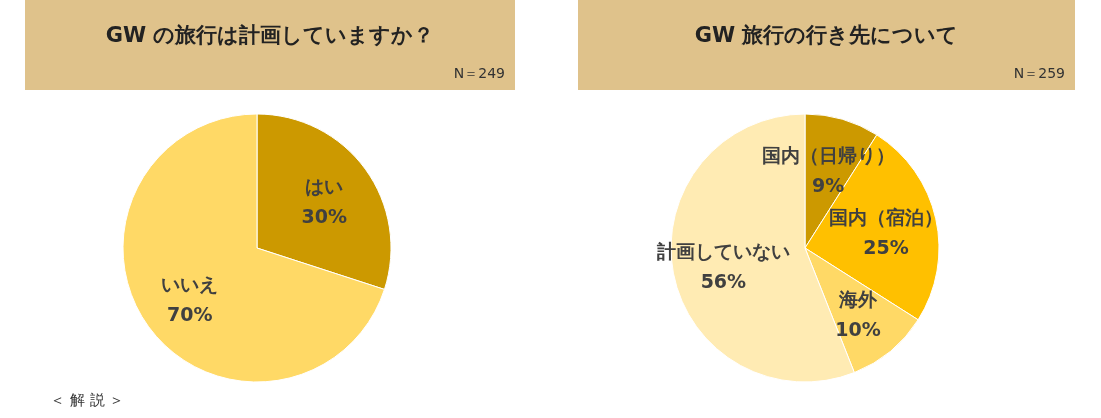 The image size is (1101, 418). Describe the element at coordinates (87, 400) in the screenshot. I see `text: ＜ 解 説 ＞` at that location.